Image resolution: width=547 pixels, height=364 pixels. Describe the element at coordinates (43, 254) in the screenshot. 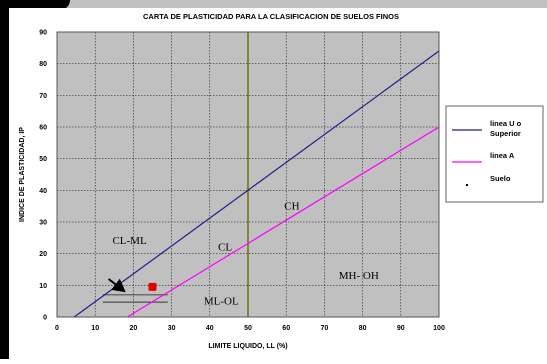

I see `y-tick-label: 20` at that location.